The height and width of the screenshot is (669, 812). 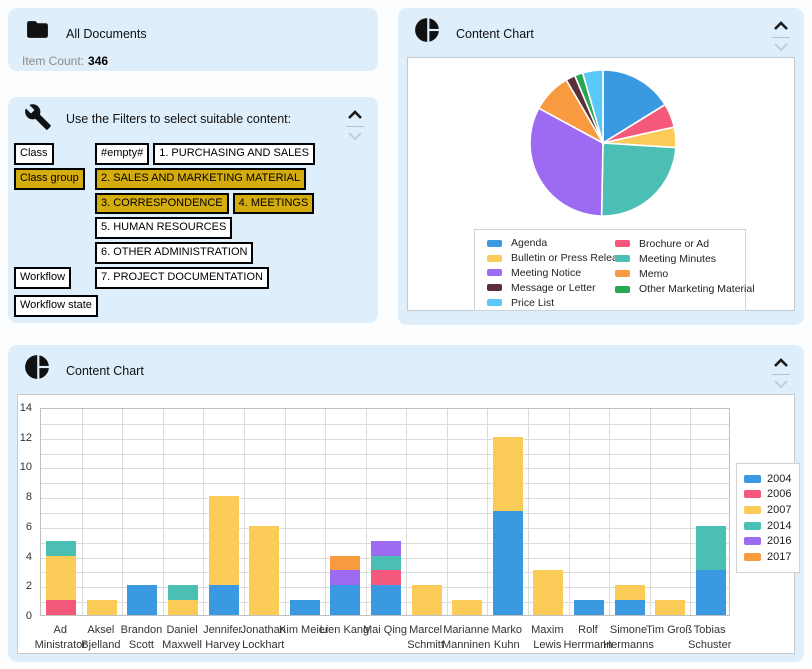 I want to click on bar-segment-maxim-lewis-2007, so click(x=548, y=592).